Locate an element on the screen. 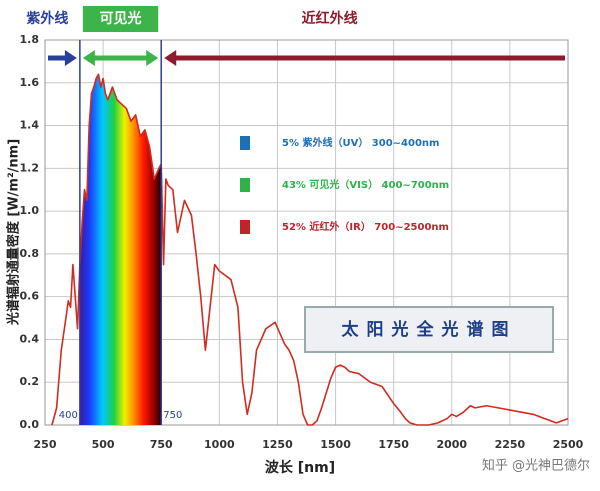 The height and width of the screenshot is (491, 600). band-label: 可见光 is located at coordinates (121, 18).